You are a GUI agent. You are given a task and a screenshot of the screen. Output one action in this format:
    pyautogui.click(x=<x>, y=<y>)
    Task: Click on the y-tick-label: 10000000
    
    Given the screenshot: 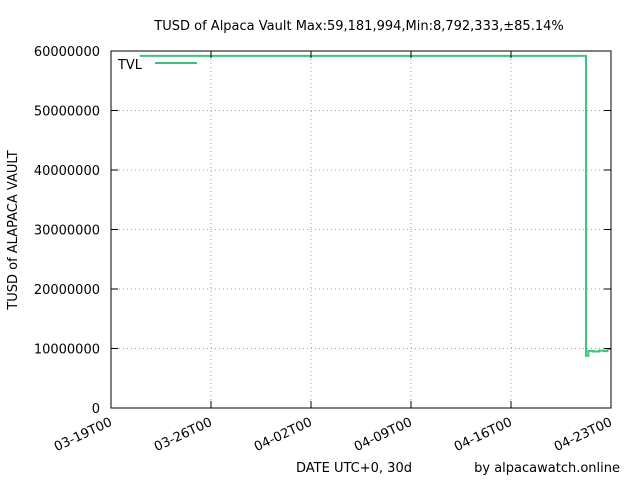 What is the action you would take?
    pyautogui.click(x=67, y=350)
    